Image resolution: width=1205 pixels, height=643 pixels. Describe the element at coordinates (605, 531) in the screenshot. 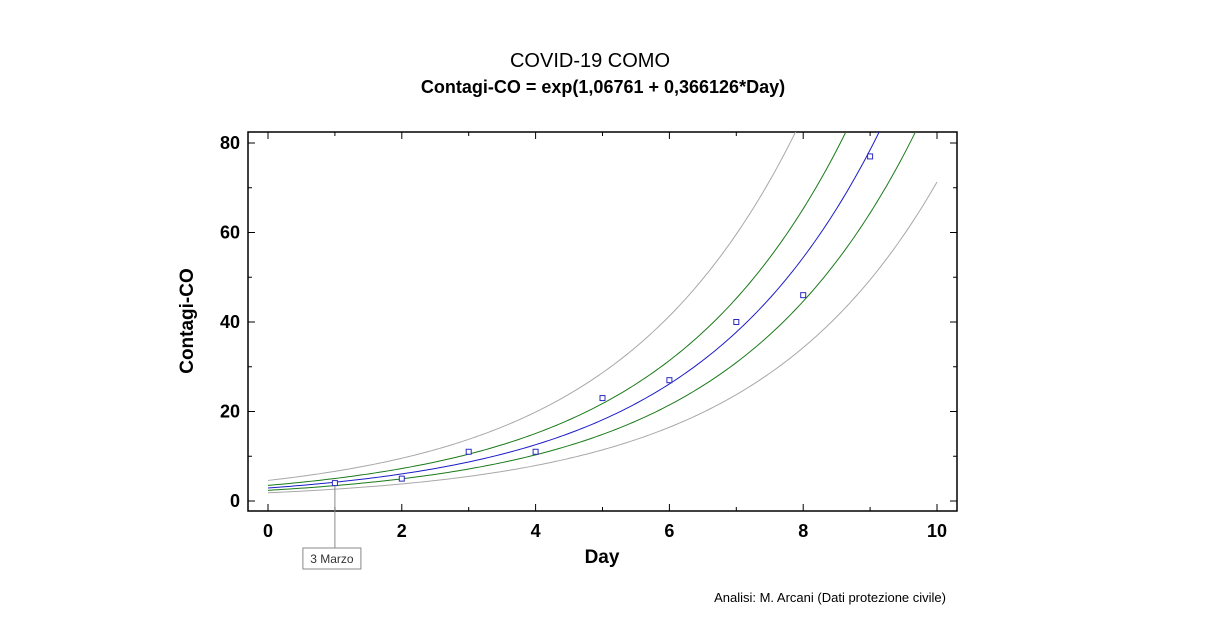

I see `x-axis: 0 2 4 6 8 10` at that location.